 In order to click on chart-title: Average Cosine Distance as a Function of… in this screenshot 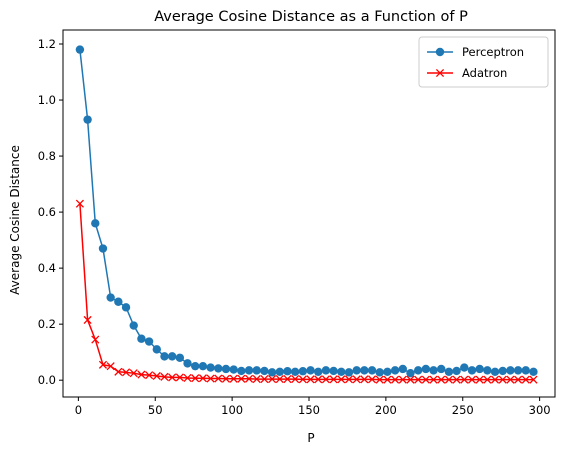, I will do `click(311, 17)`.